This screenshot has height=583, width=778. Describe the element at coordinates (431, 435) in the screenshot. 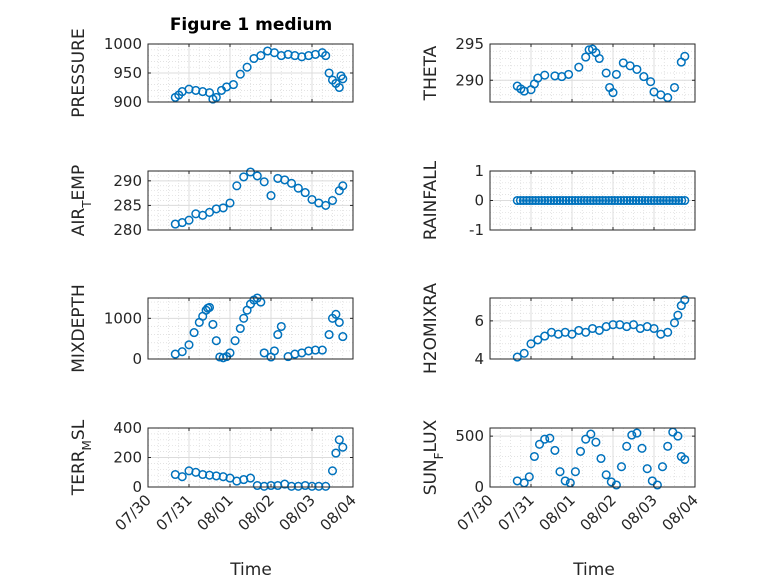

I see `y-axis-label-part: LUX` at that location.